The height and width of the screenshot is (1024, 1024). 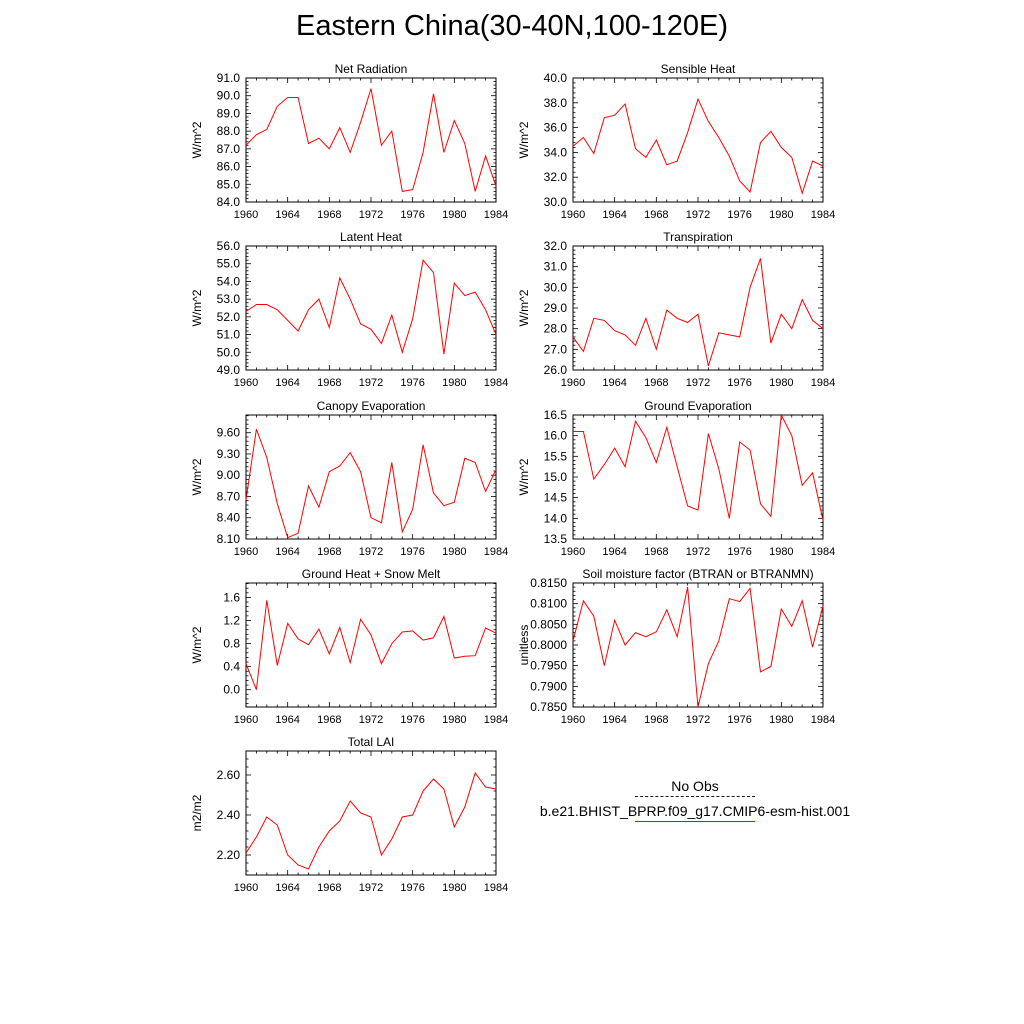 What do you see at coordinates (229, 352) in the screenshot?
I see `y-tick-label: 50.0` at bounding box center [229, 352].